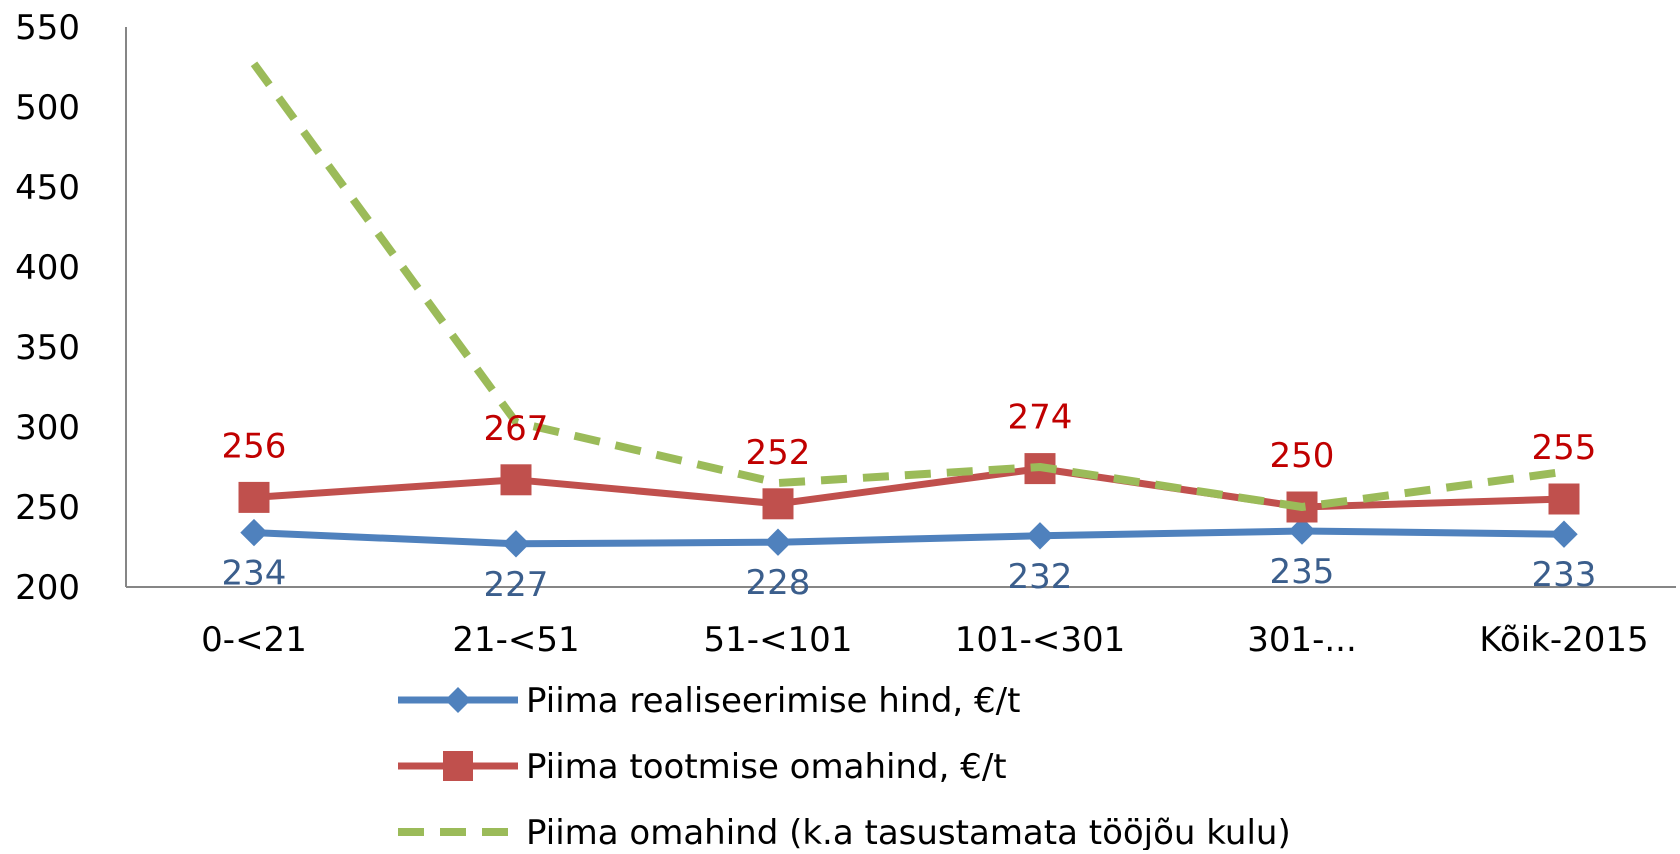  I want to click on y-tick-label: 450, so click(47, 188).